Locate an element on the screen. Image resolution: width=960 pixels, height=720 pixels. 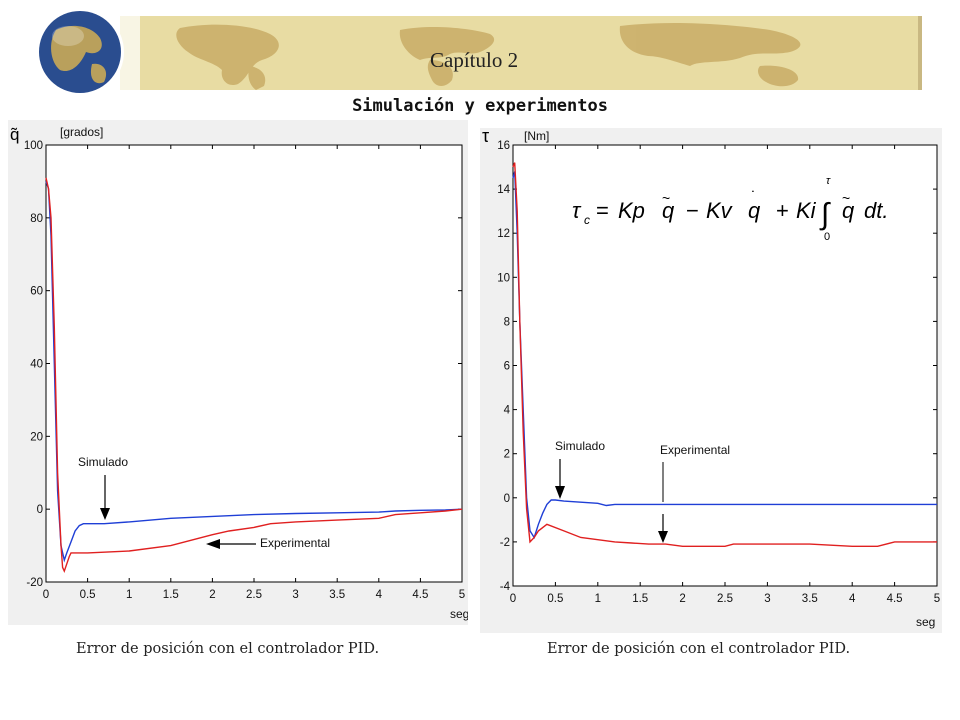
svg-text: Kp is located at coordinates (631, 210).